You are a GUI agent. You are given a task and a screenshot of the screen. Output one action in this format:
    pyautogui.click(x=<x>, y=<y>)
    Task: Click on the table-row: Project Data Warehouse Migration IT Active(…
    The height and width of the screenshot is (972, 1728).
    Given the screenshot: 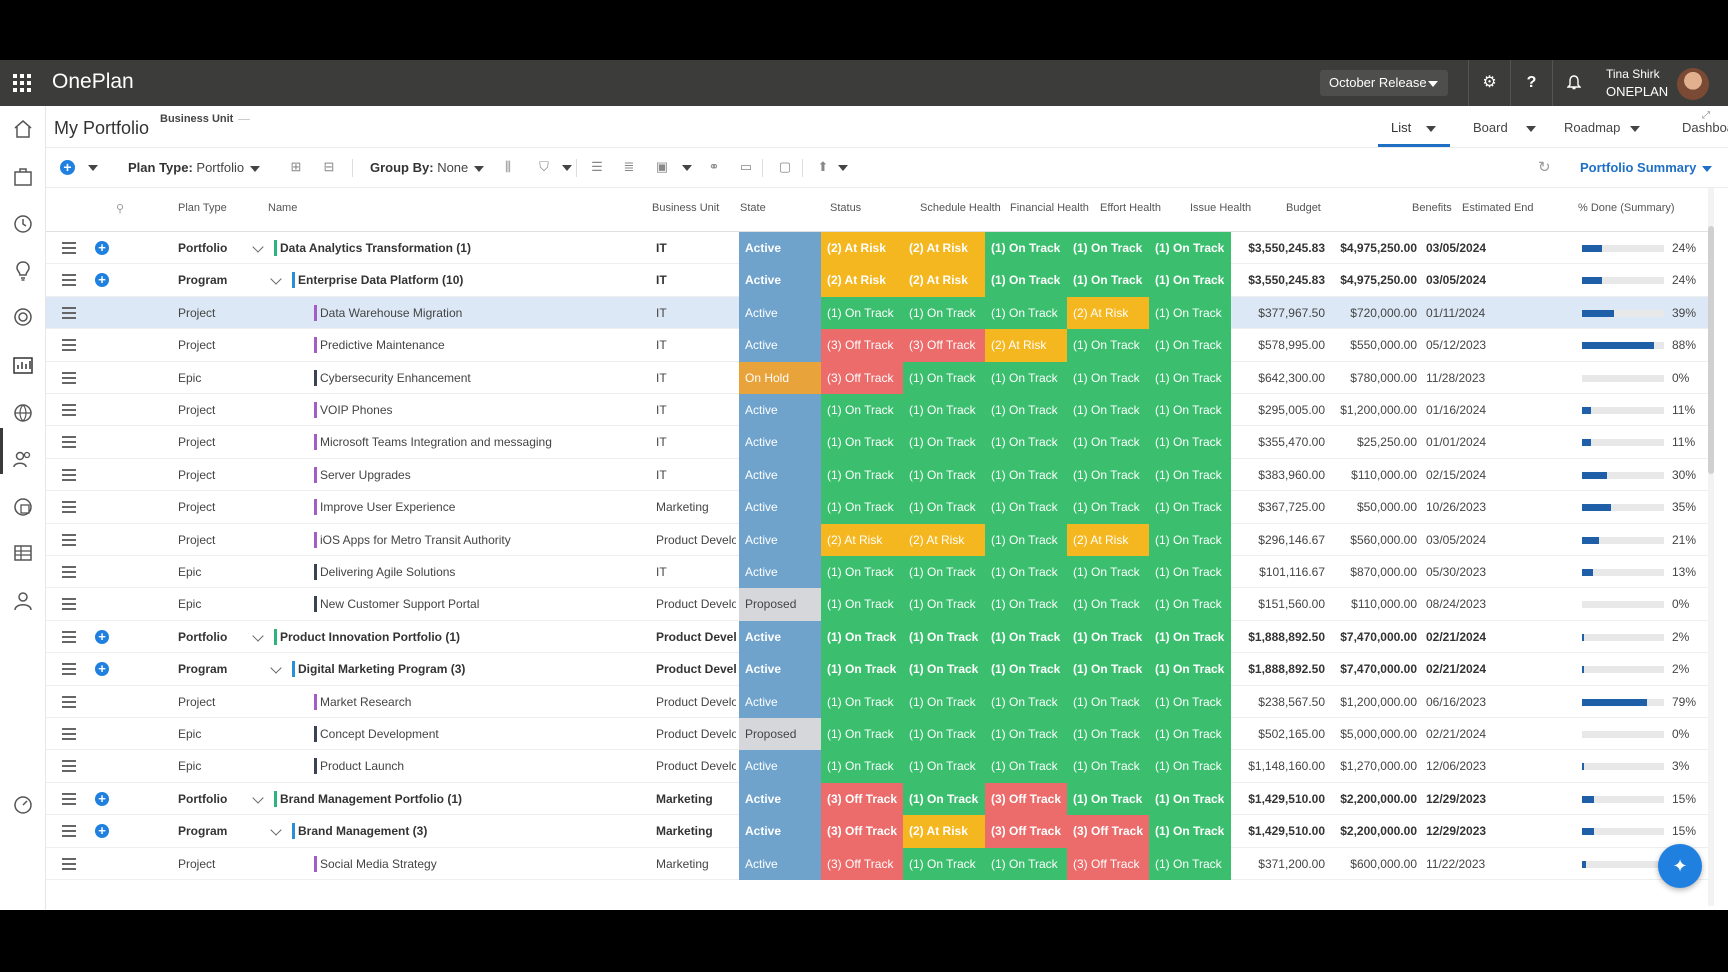 What is the action you would take?
    pyautogui.click(x=877, y=313)
    